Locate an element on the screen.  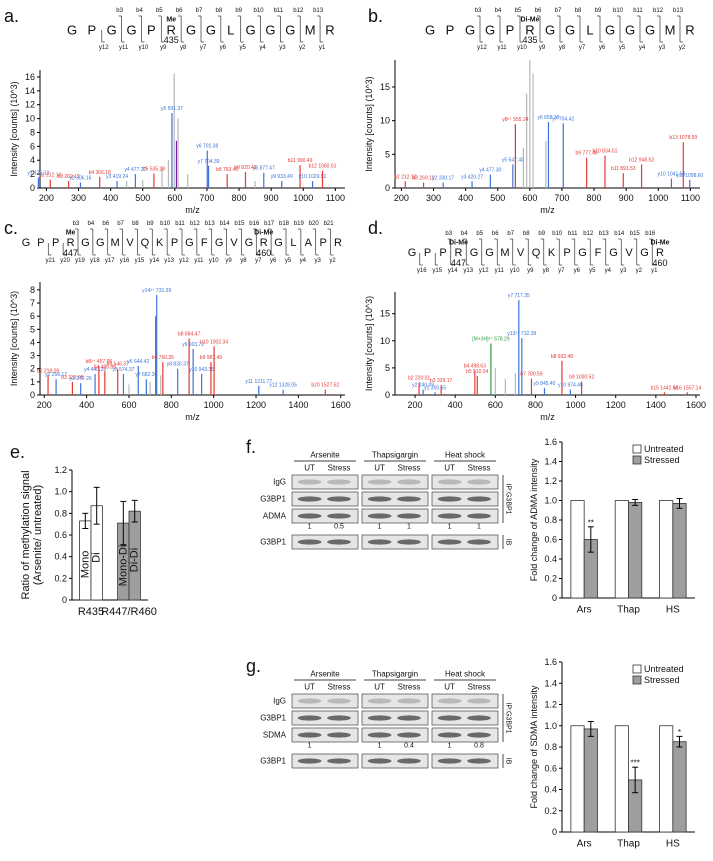
modification: Di-Me is located at coordinates (659, 243).